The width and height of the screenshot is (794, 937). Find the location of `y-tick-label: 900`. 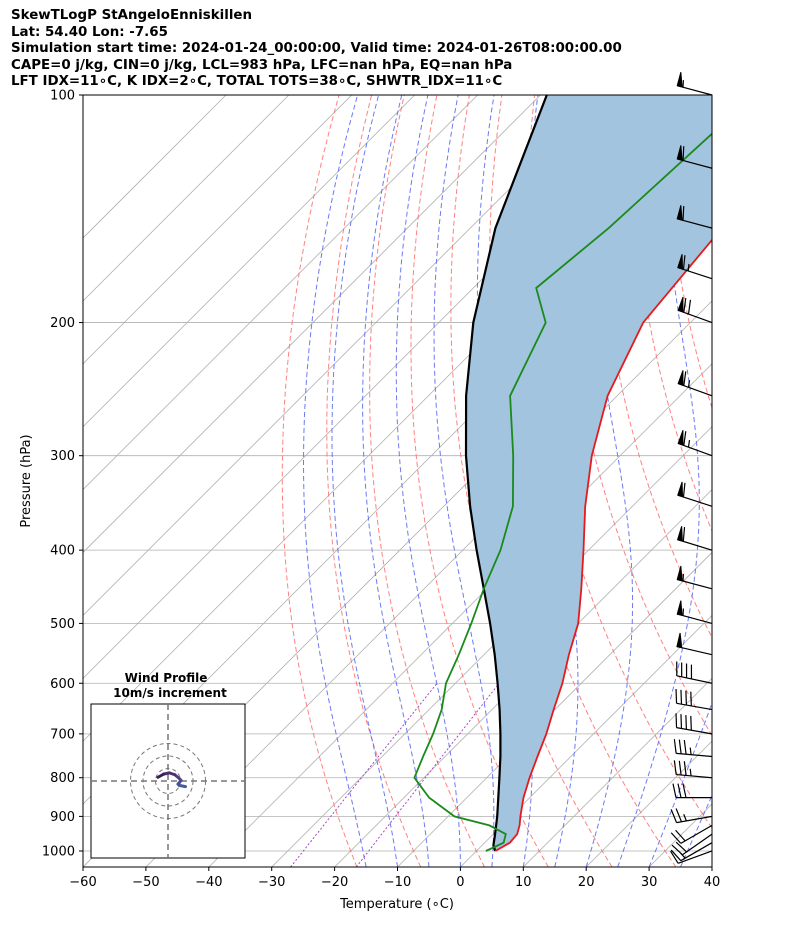

y-tick-label: 900 is located at coordinates (62, 817).